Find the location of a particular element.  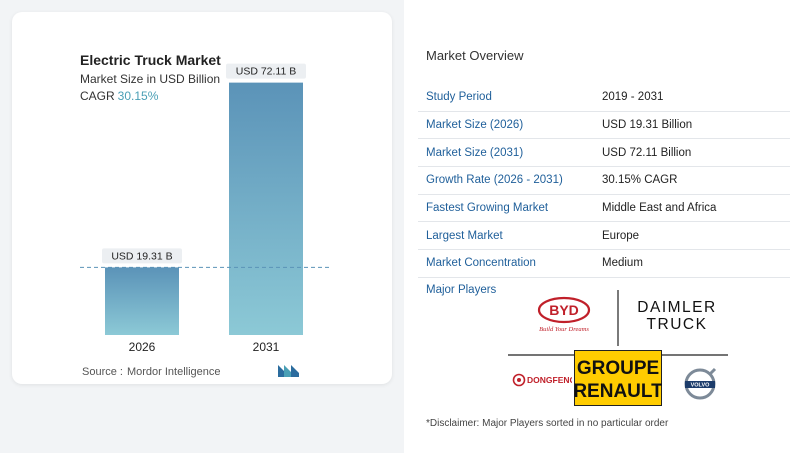

renault-line2: RENAULT is located at coordinates (618, 391).